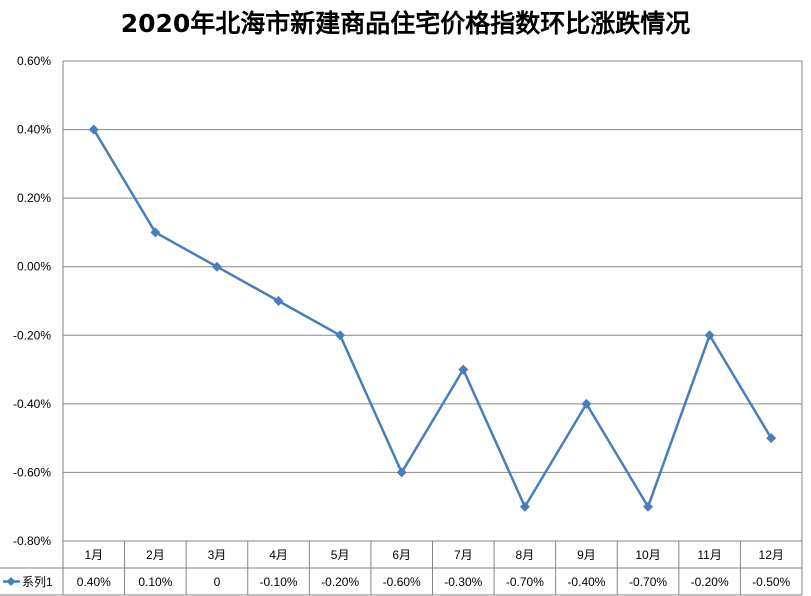 This screenshot has width=811, height=596. Describe the element at coordinates (463, 582) in the screenshot. I see `data-table-value: -0.30%` at that location.